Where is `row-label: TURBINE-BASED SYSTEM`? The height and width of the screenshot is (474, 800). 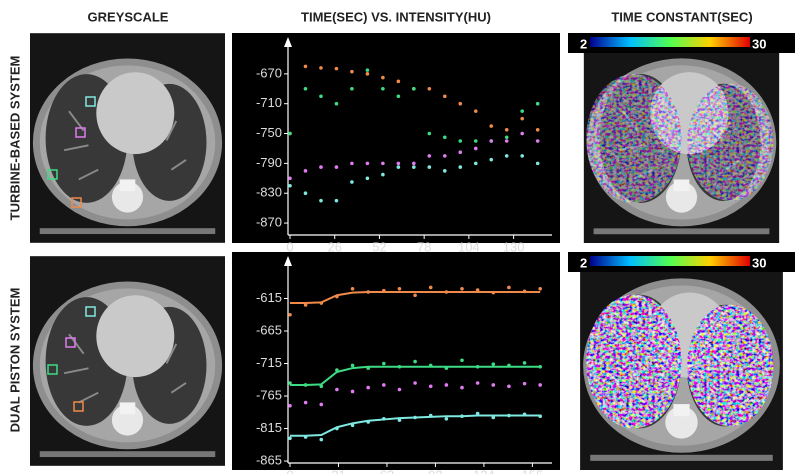 row-label: TURBINE-BASED SYSTEM is located at coordinates (14, 138).